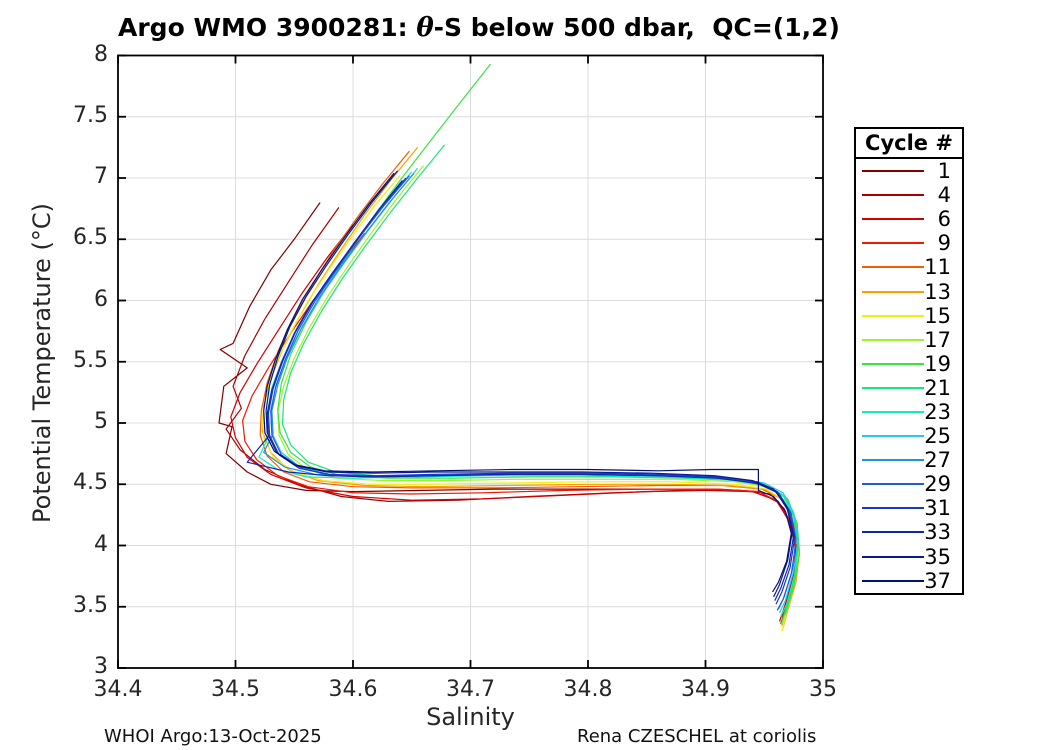  I want to click on legend-entry-label: 27, so click(937, 460).